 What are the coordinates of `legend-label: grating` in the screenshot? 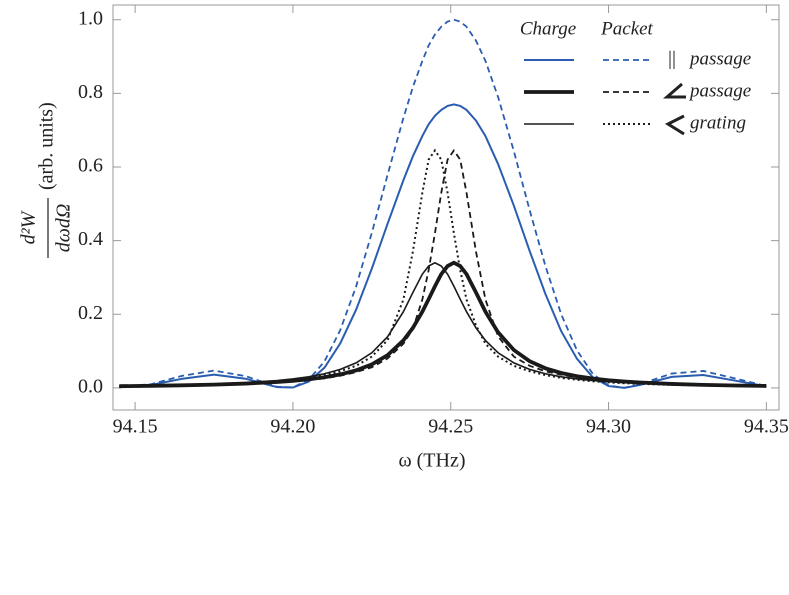 It's located at (718, 122).